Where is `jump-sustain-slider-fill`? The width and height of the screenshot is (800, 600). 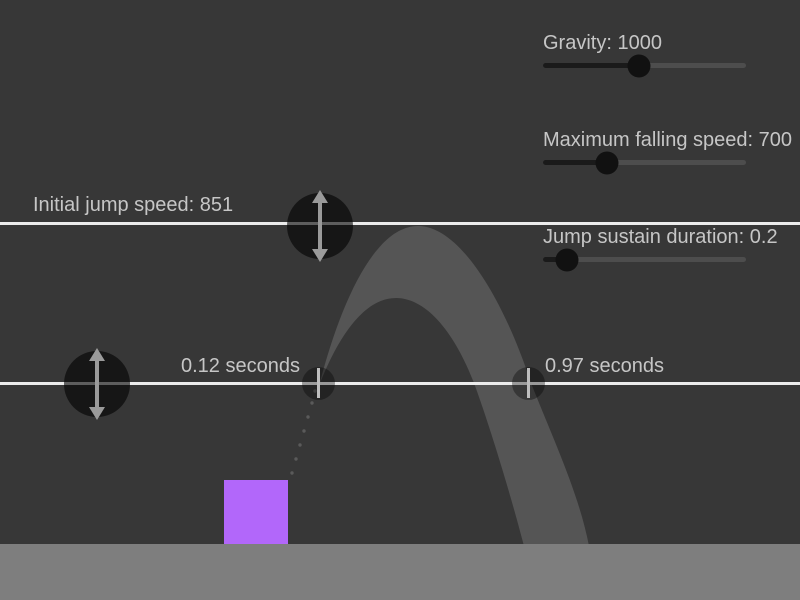
jump-sustain-slider-fill is located at coordinates (555, 259).